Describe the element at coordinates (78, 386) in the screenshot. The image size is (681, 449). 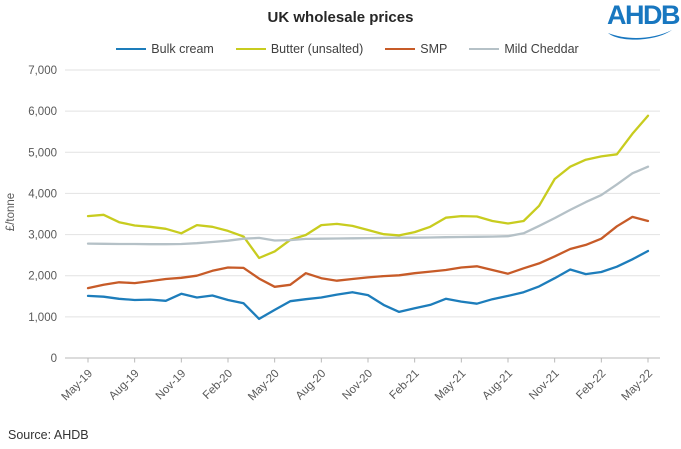
I see `x-tick-label: May-19` at that location.